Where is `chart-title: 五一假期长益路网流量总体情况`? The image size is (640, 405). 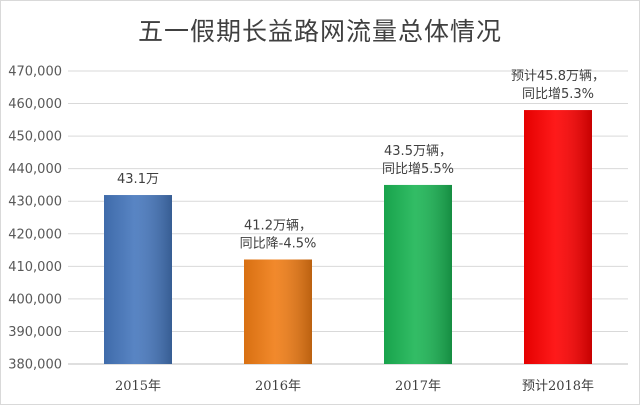
chart-title: 五一假期长益路网流量总体情况 is located at coordinates (319, 31).